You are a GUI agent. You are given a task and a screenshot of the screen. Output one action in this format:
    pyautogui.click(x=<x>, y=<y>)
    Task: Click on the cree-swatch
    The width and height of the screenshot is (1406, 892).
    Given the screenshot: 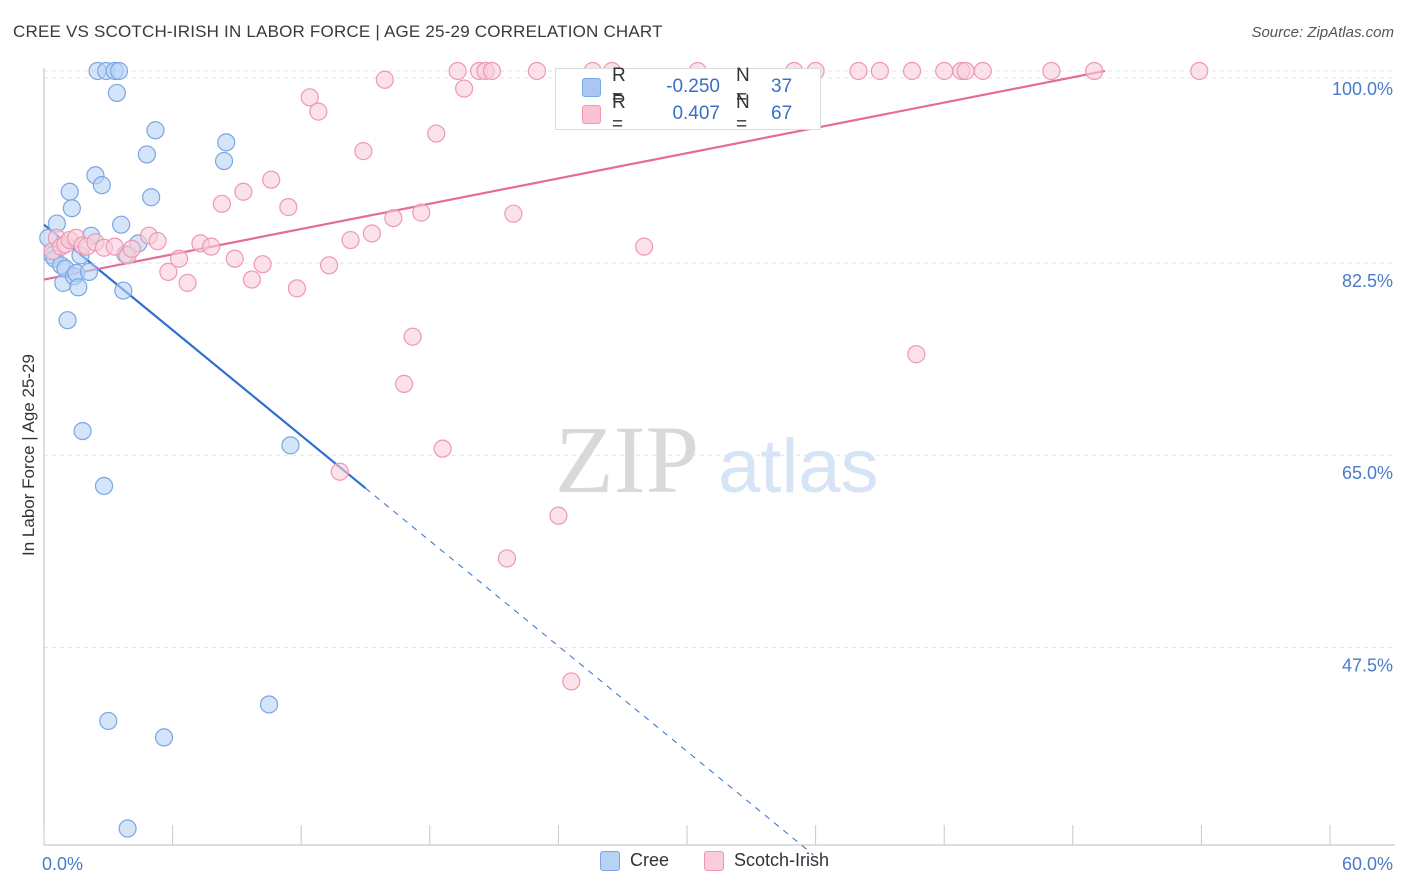 What is the action you would take?
    pyautogui.click(x=591, y=87)
    